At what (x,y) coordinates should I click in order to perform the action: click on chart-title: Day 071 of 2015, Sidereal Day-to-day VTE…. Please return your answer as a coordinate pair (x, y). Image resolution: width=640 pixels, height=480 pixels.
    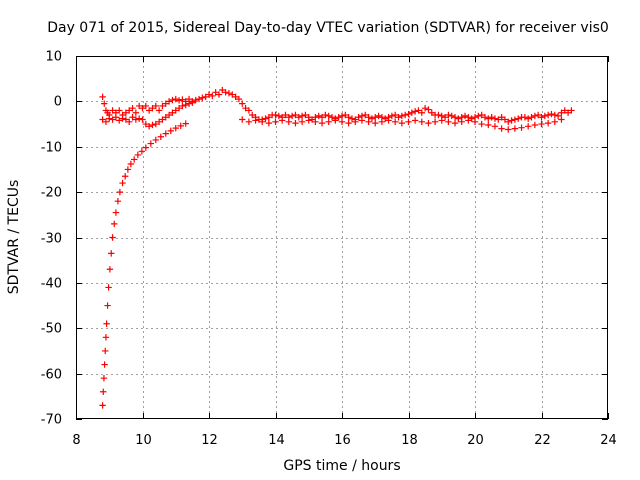
    Looking at the image, I should click on (328, 28).